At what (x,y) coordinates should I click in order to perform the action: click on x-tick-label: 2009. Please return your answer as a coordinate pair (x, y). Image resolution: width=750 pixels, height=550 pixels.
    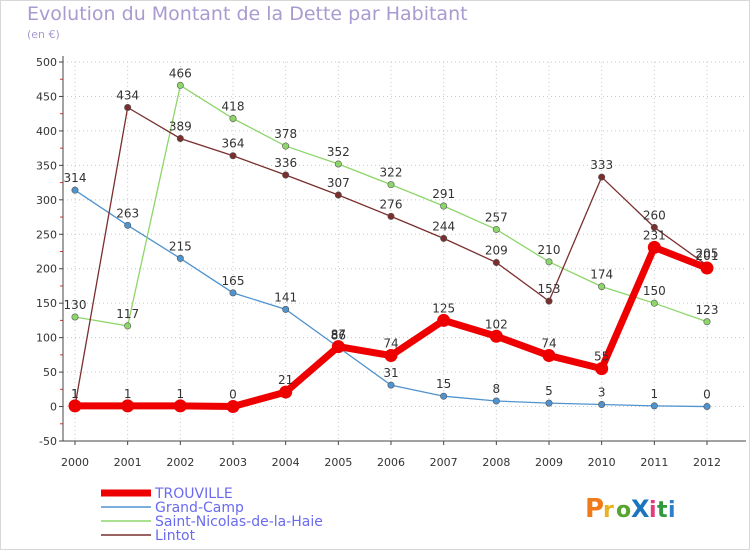
    Looking at the image, I should click on (549, 462).